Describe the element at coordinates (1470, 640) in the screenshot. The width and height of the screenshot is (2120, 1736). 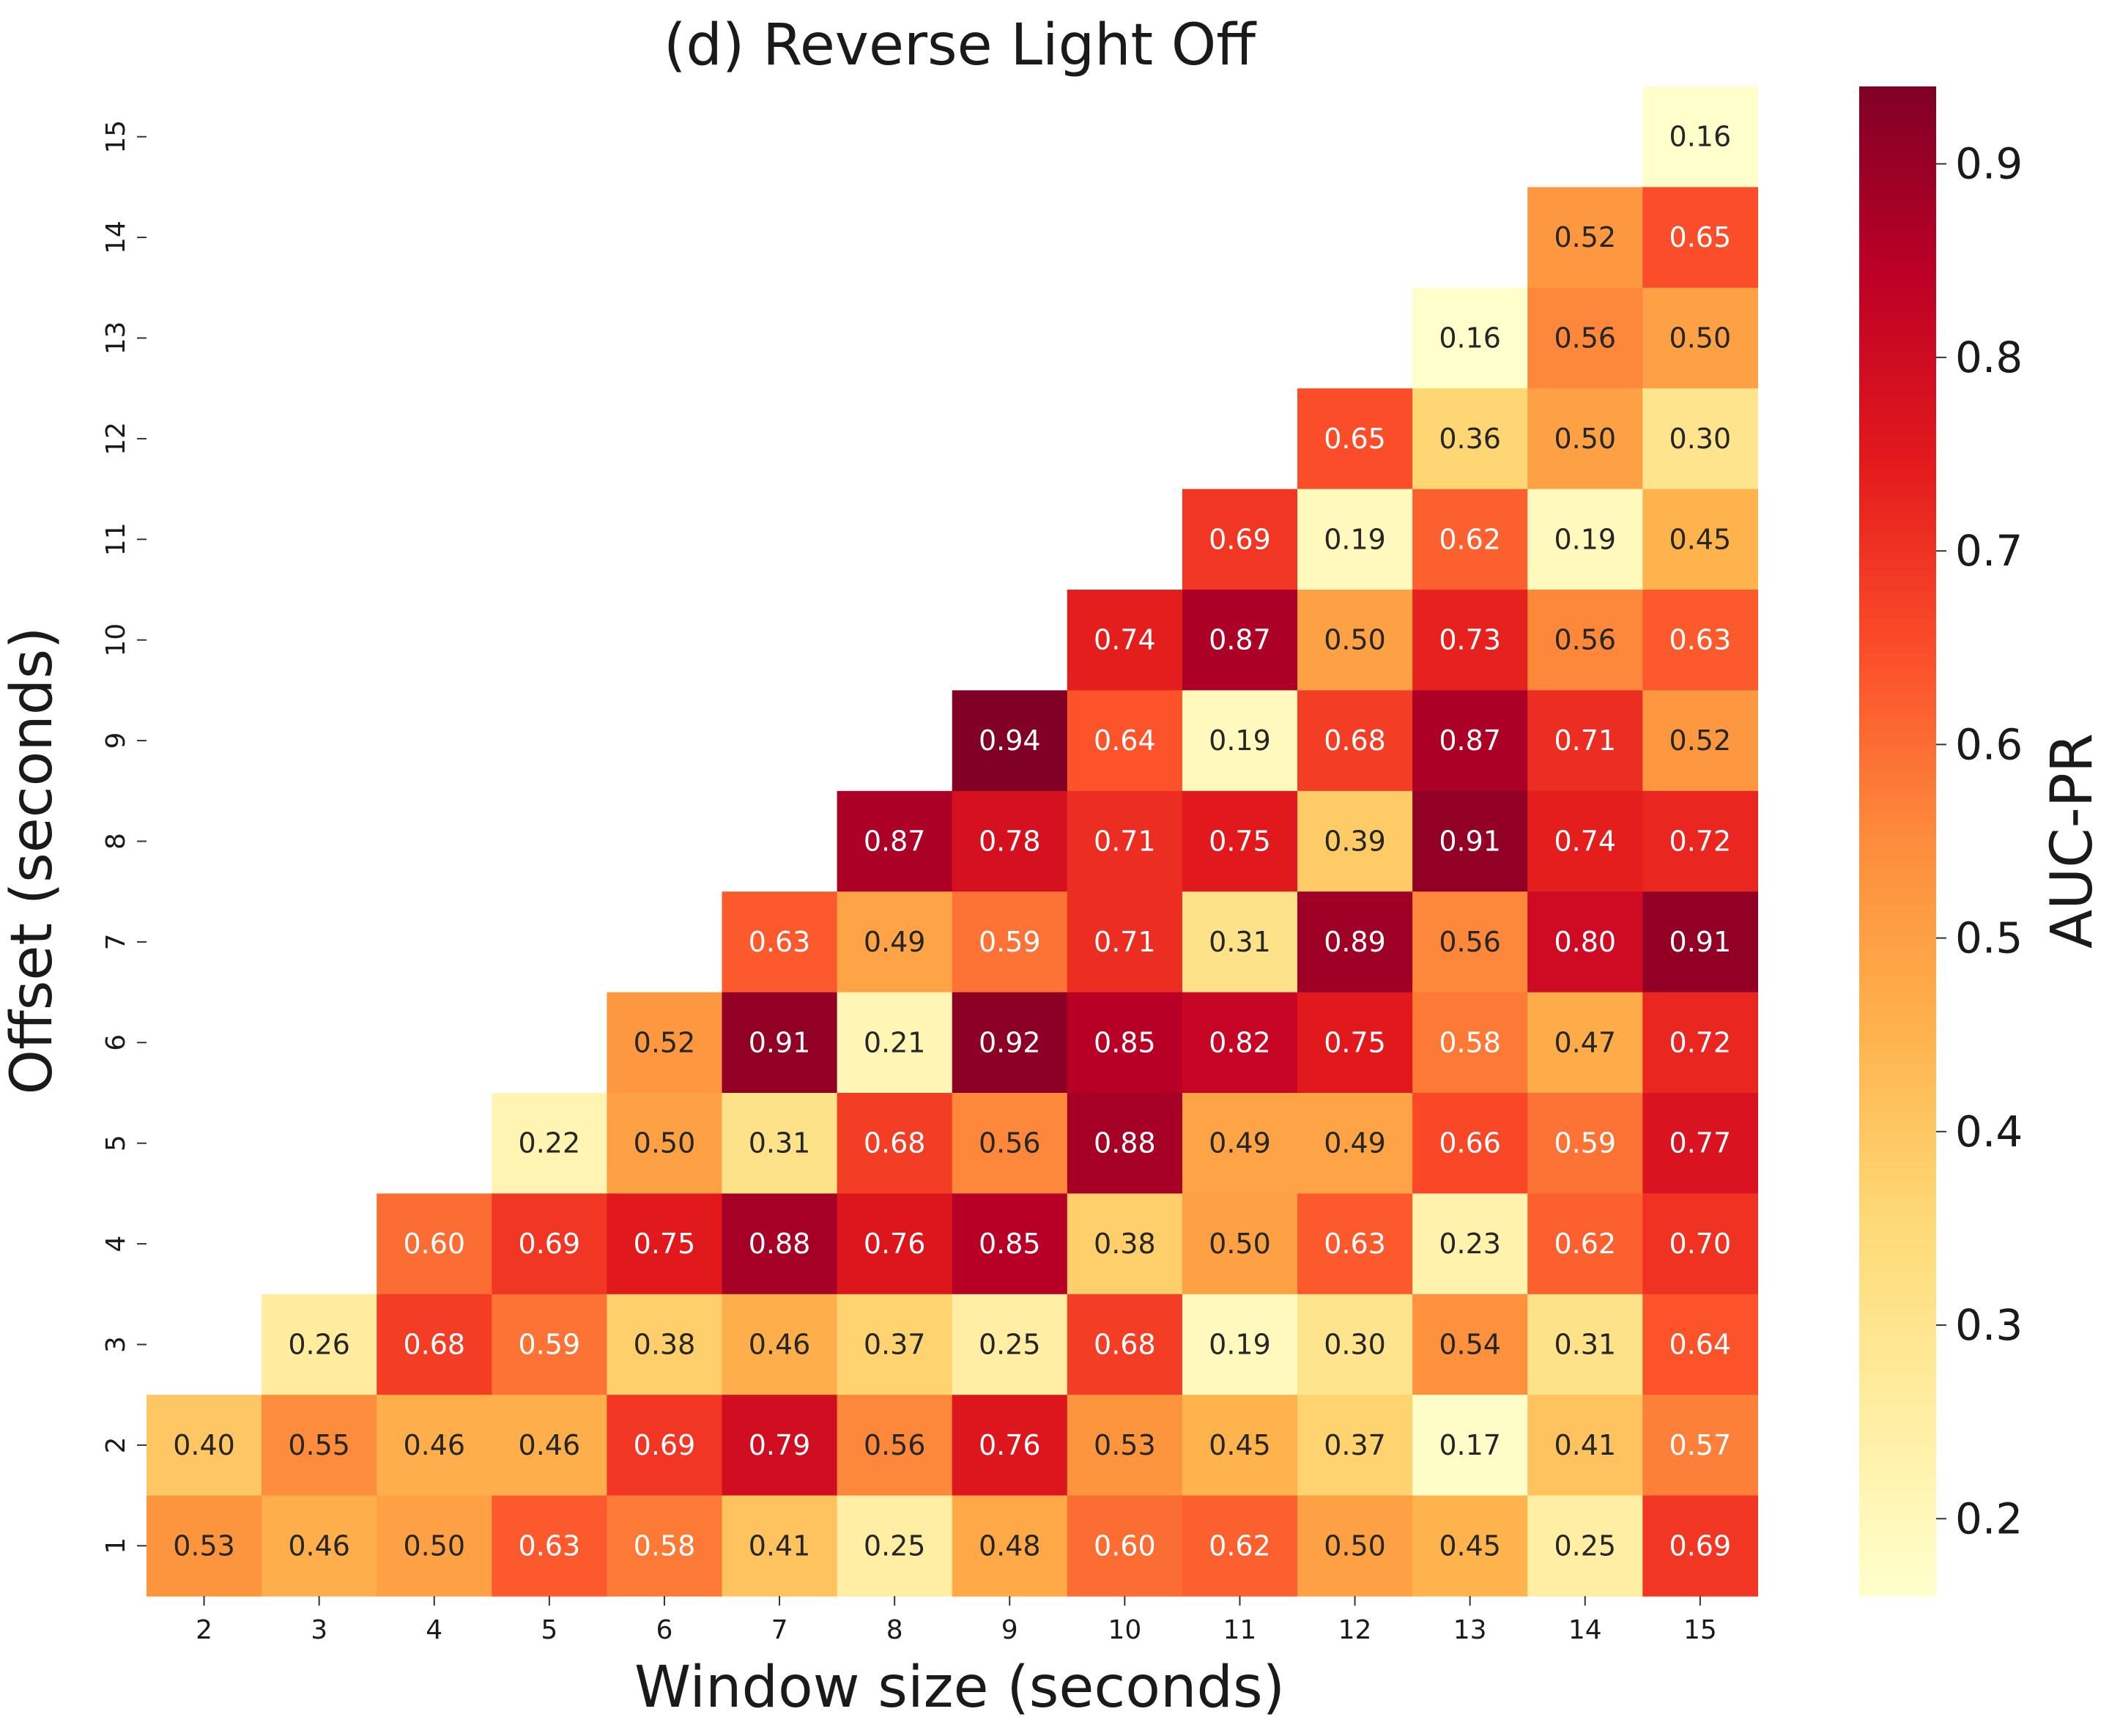
I see `heatmap-cell-w13-o10` at that location.